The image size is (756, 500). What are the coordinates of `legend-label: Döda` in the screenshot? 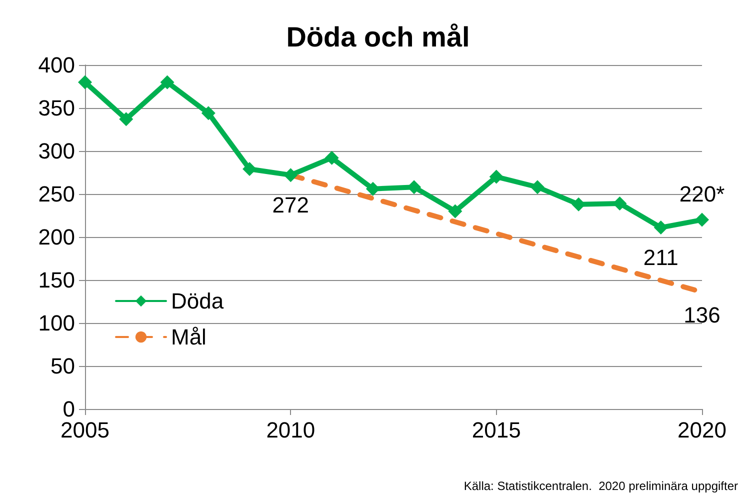 It's located at (197, 301).